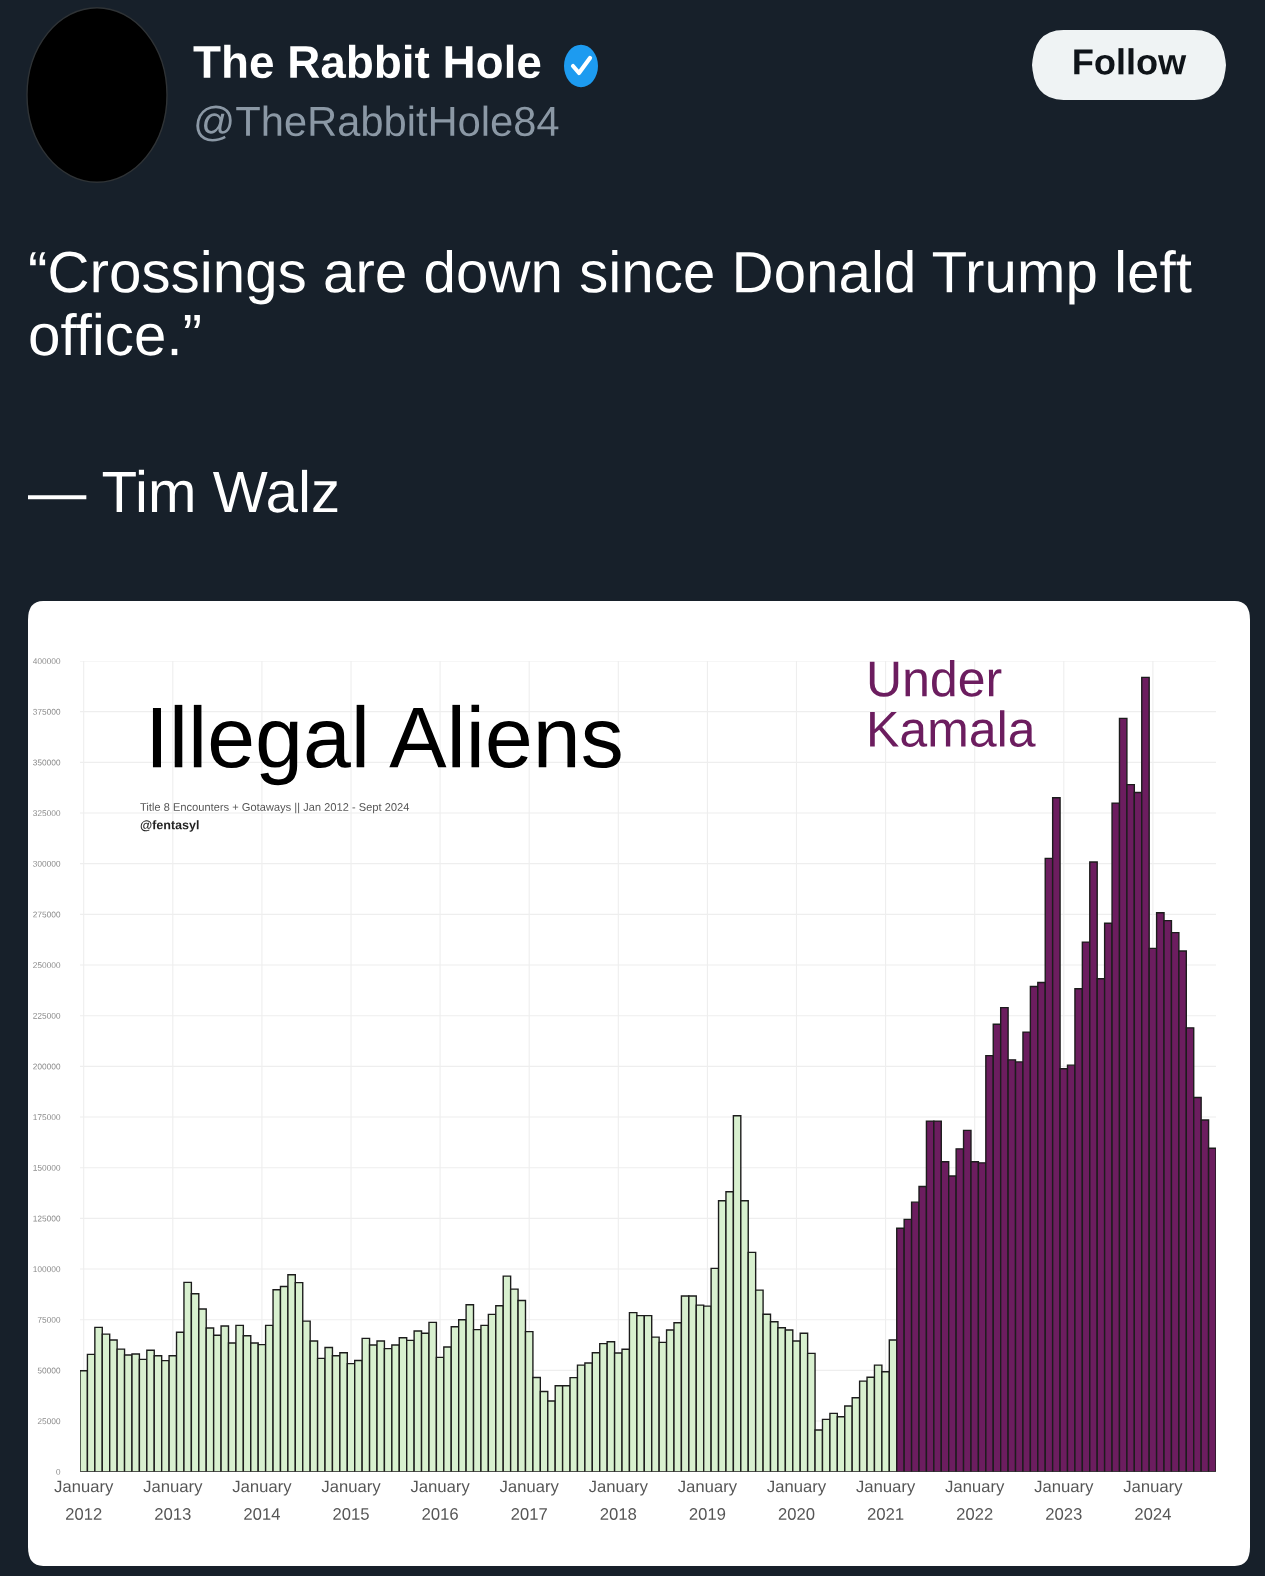 Image resolution: width=1265 pixels, height=1576 pixels. Describe the element at coordinates (351, 1500) in the screenshot. I see `x-tick-label: January 2015` at that location.